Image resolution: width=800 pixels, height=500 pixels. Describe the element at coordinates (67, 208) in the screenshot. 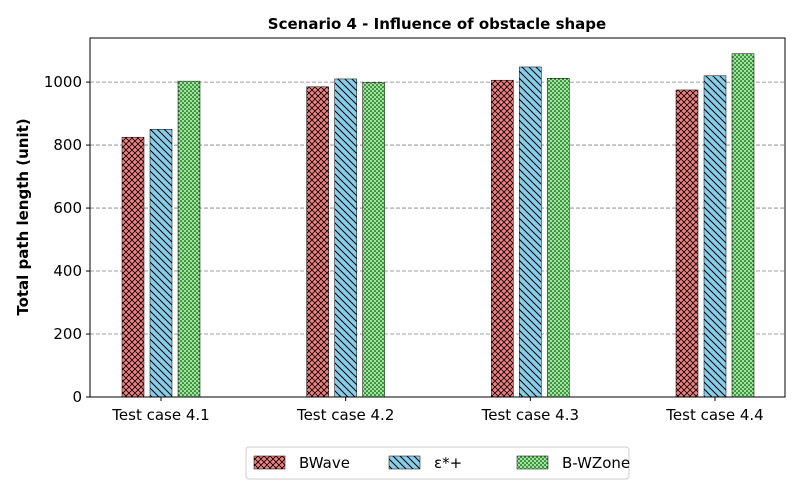

I see `y-tick-label: 600` at that location.